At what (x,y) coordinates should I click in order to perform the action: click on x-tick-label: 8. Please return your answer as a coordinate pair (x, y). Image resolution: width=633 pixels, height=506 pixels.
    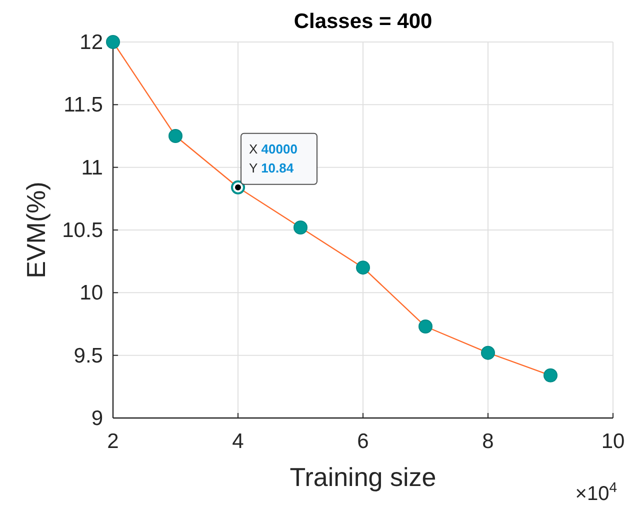
    Looking at the image, I should click on (488, 441).